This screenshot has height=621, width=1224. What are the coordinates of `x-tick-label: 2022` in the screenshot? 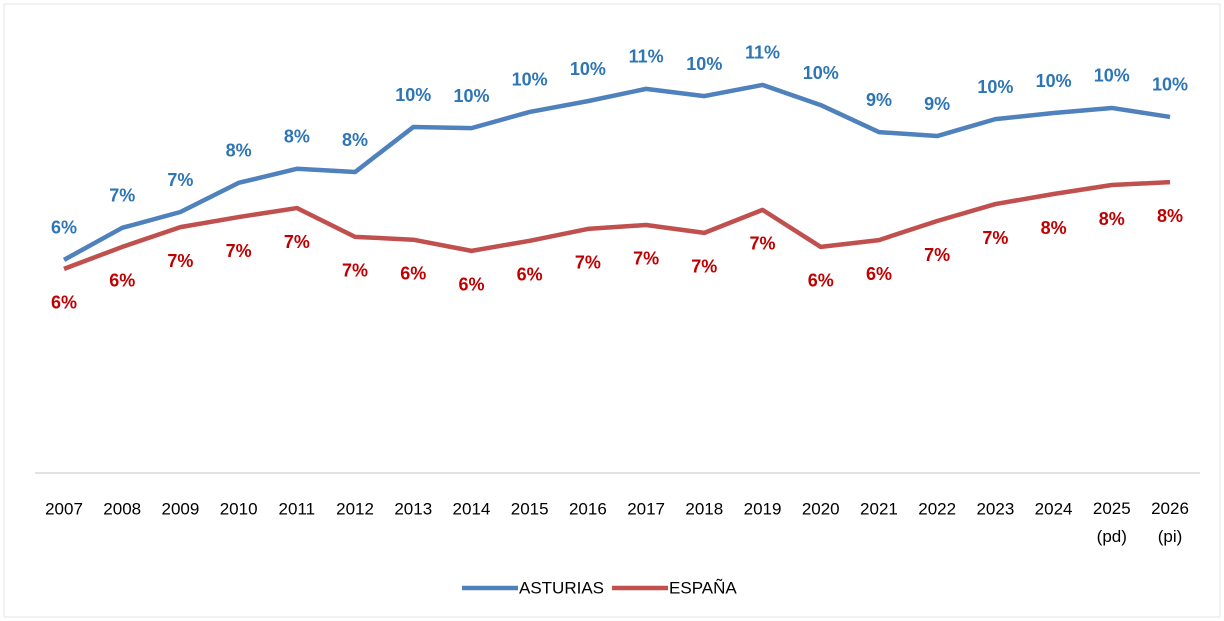 It's located at (937, 508).